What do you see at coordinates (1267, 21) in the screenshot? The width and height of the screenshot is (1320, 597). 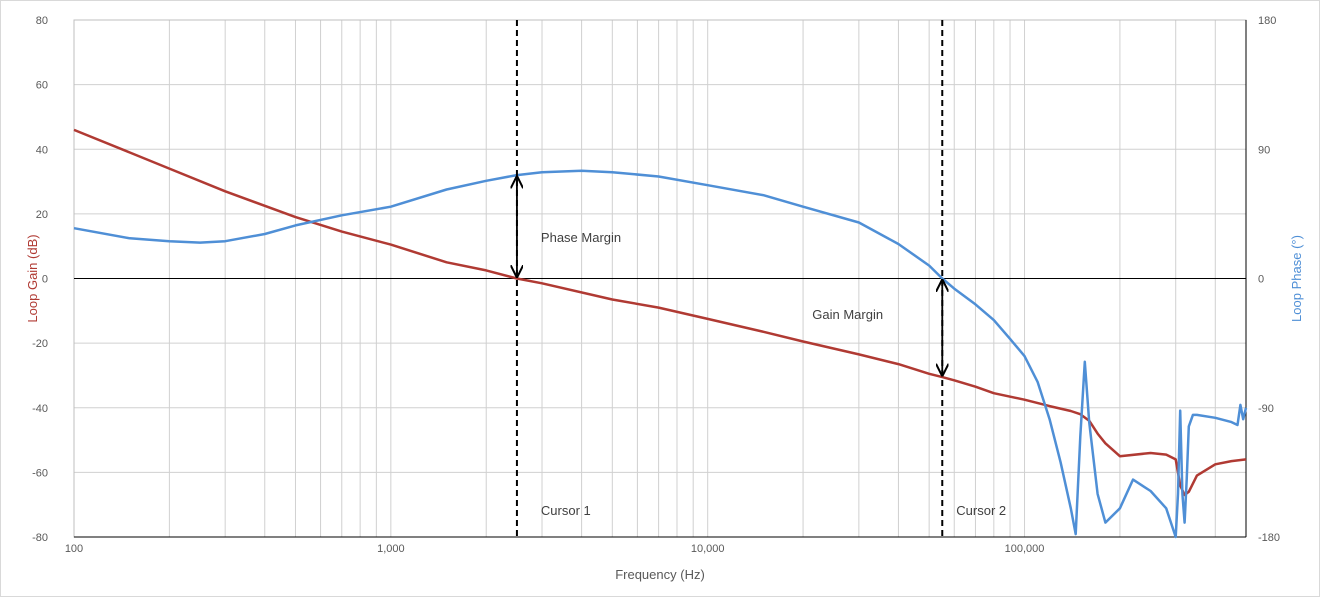 I see `y2-tick-label: 180` at bounding box center [1267, 21].